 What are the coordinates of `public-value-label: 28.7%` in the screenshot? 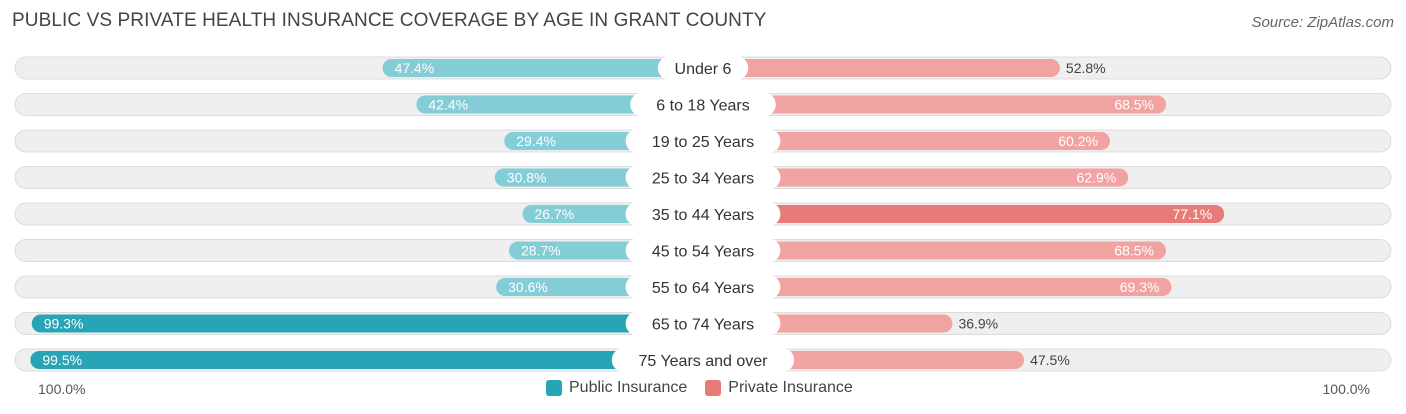 It's located at (541, 251).